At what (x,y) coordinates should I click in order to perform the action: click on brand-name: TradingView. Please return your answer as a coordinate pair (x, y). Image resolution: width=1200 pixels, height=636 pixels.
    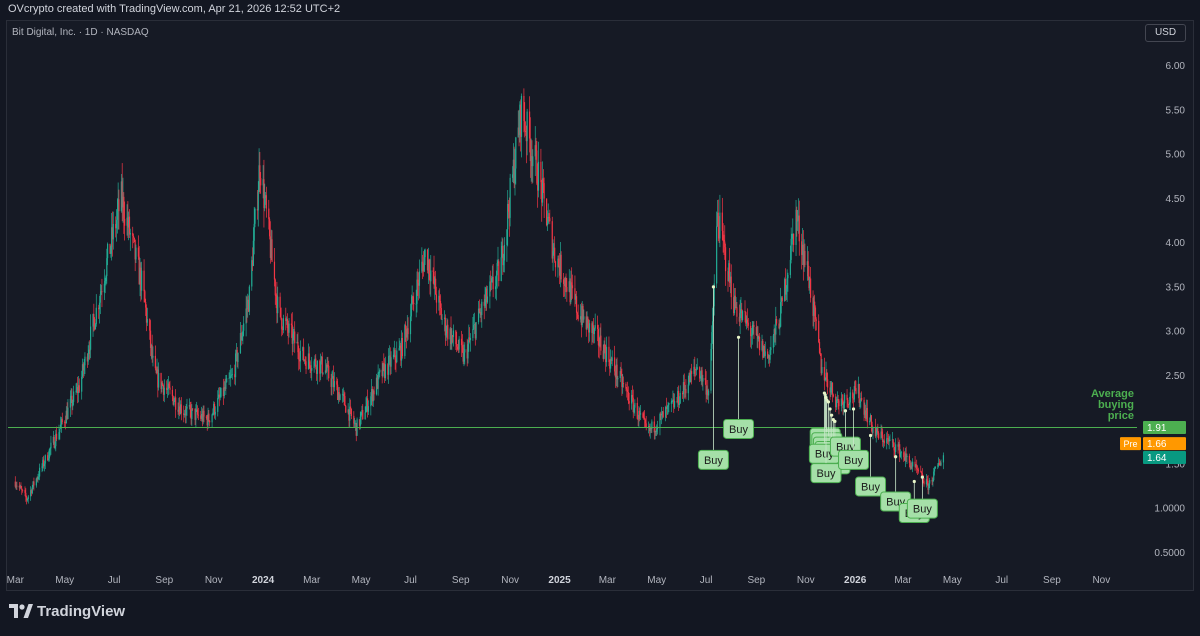
    Looking at the image, I should click on (81, 611).